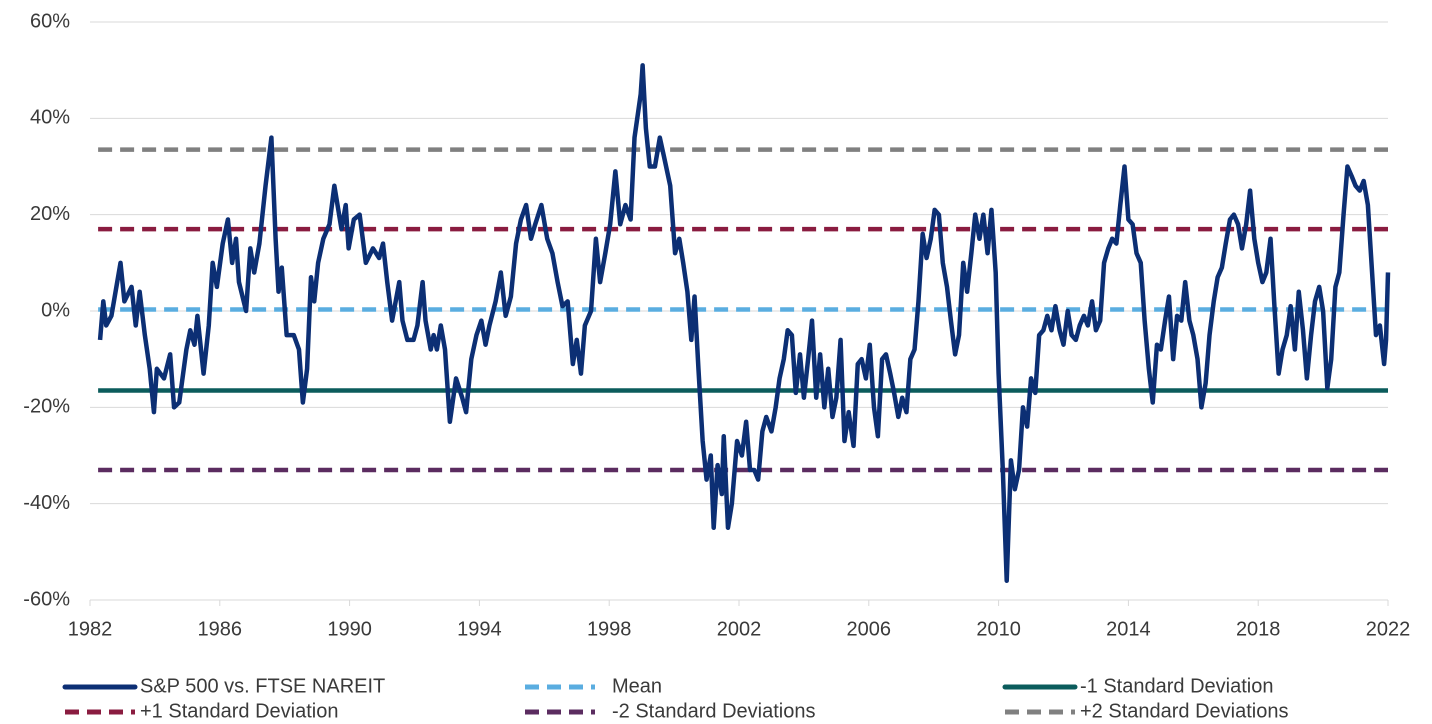  Describe the element at coordinates (637, 686) in the screenshot. I see `legend-label: Mean` at that location.